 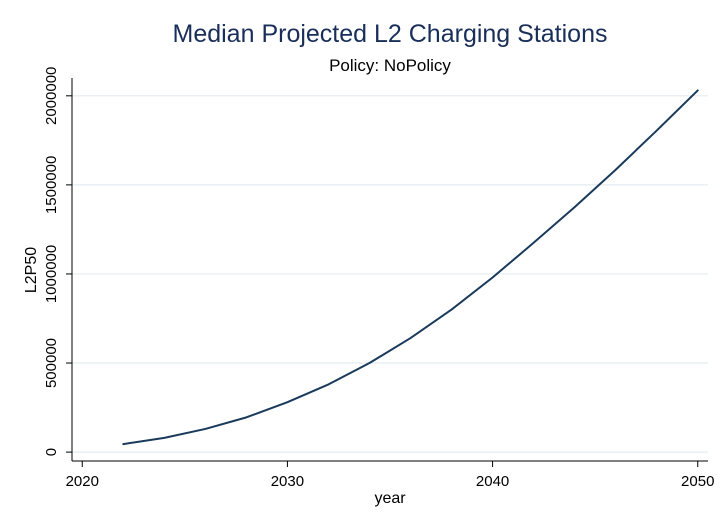 I want to click on chart-title: Median Projected L2 Charging Stations, so click(x=390, y=34).